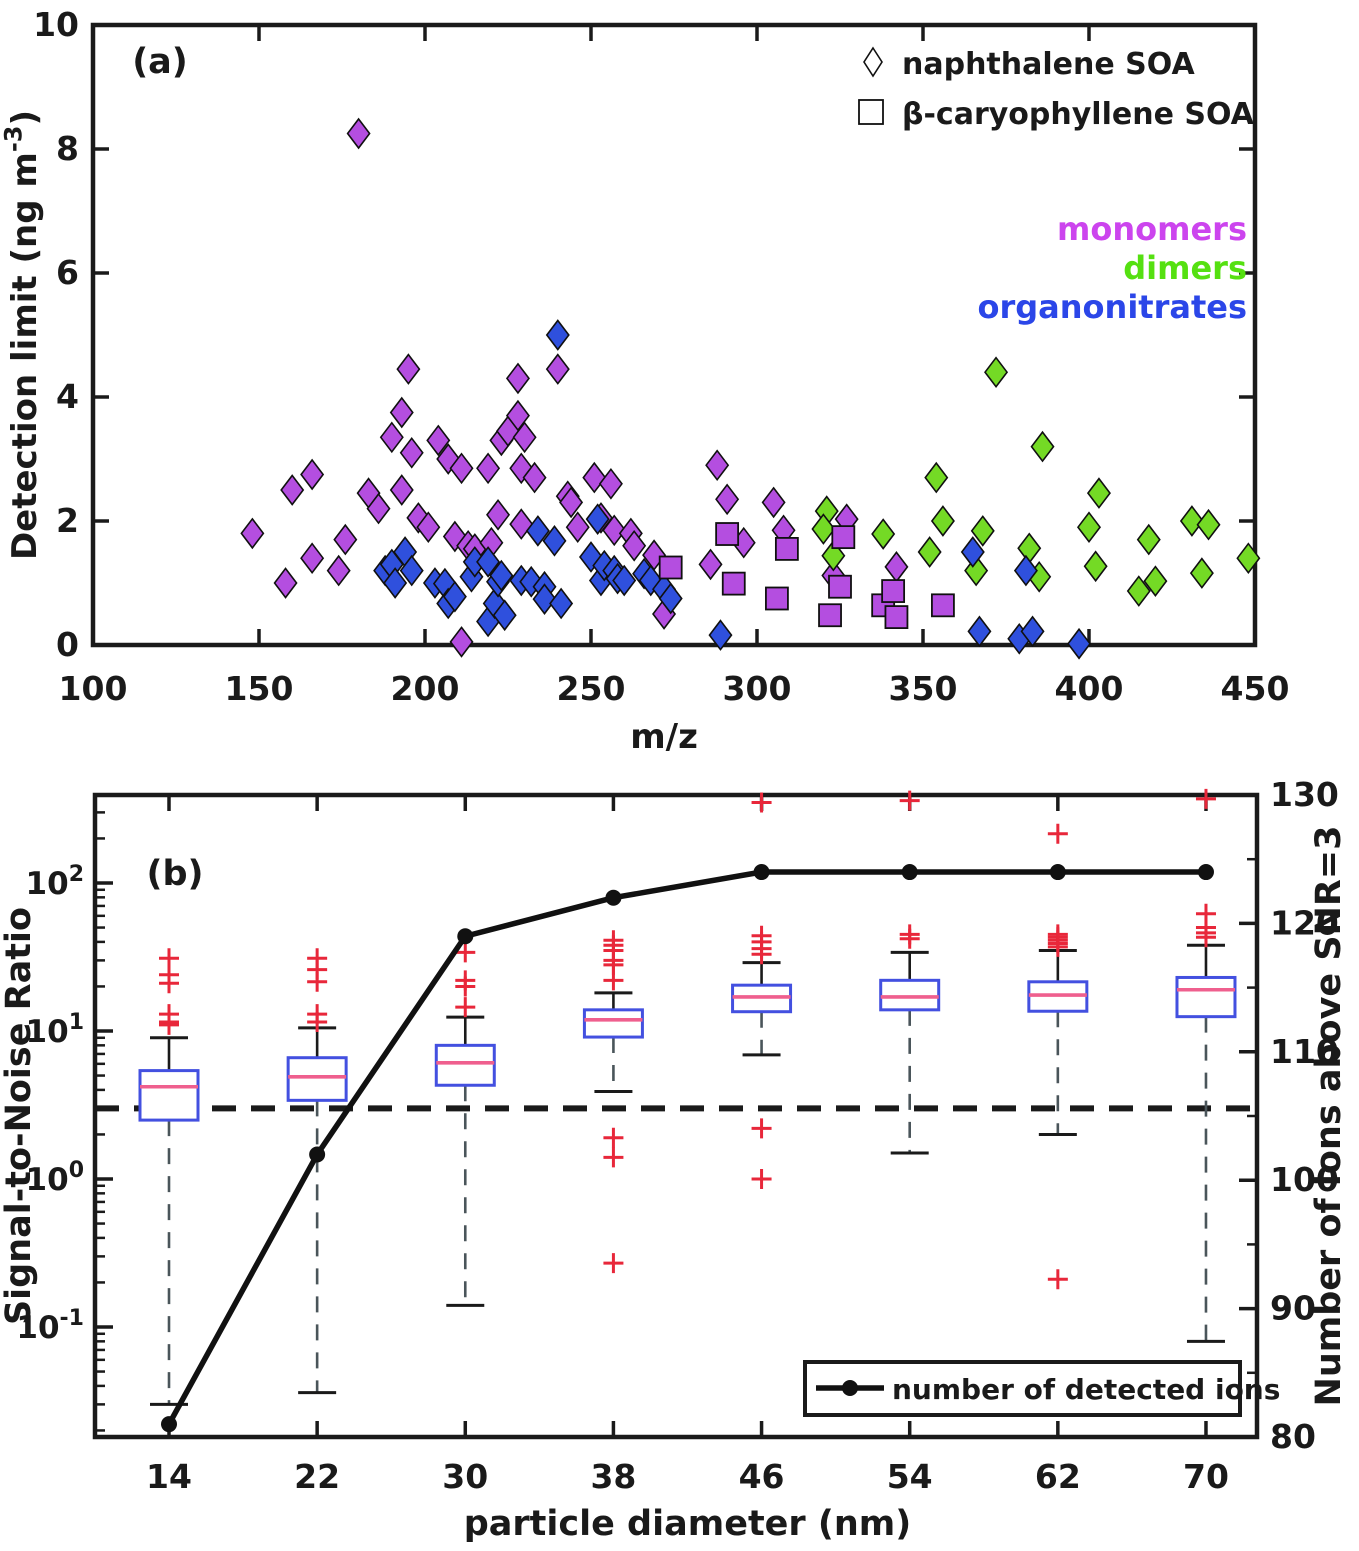  I want to click on panel-a-xtick-label: 450, so click(1255, 688).